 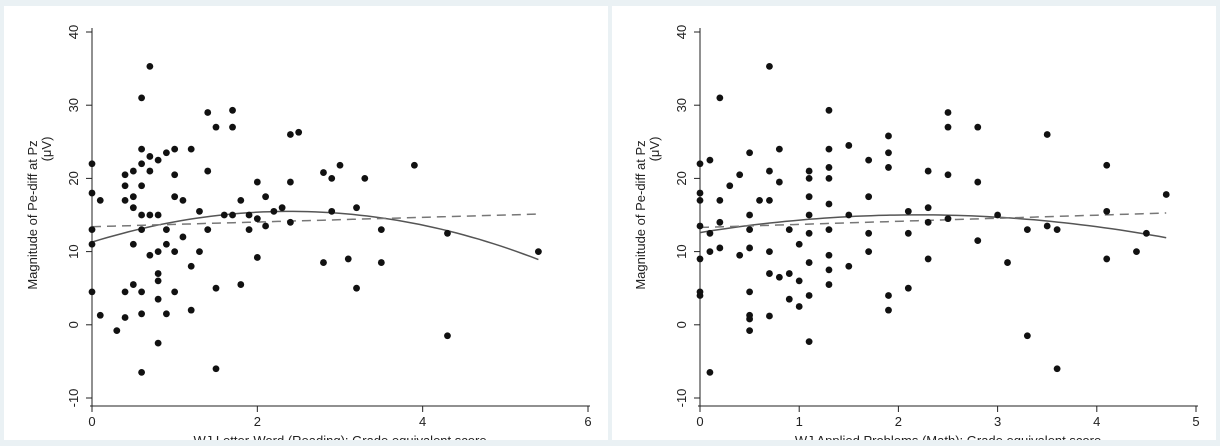 I want to click on y-tick-label: 20, so click(x=73, y=178).